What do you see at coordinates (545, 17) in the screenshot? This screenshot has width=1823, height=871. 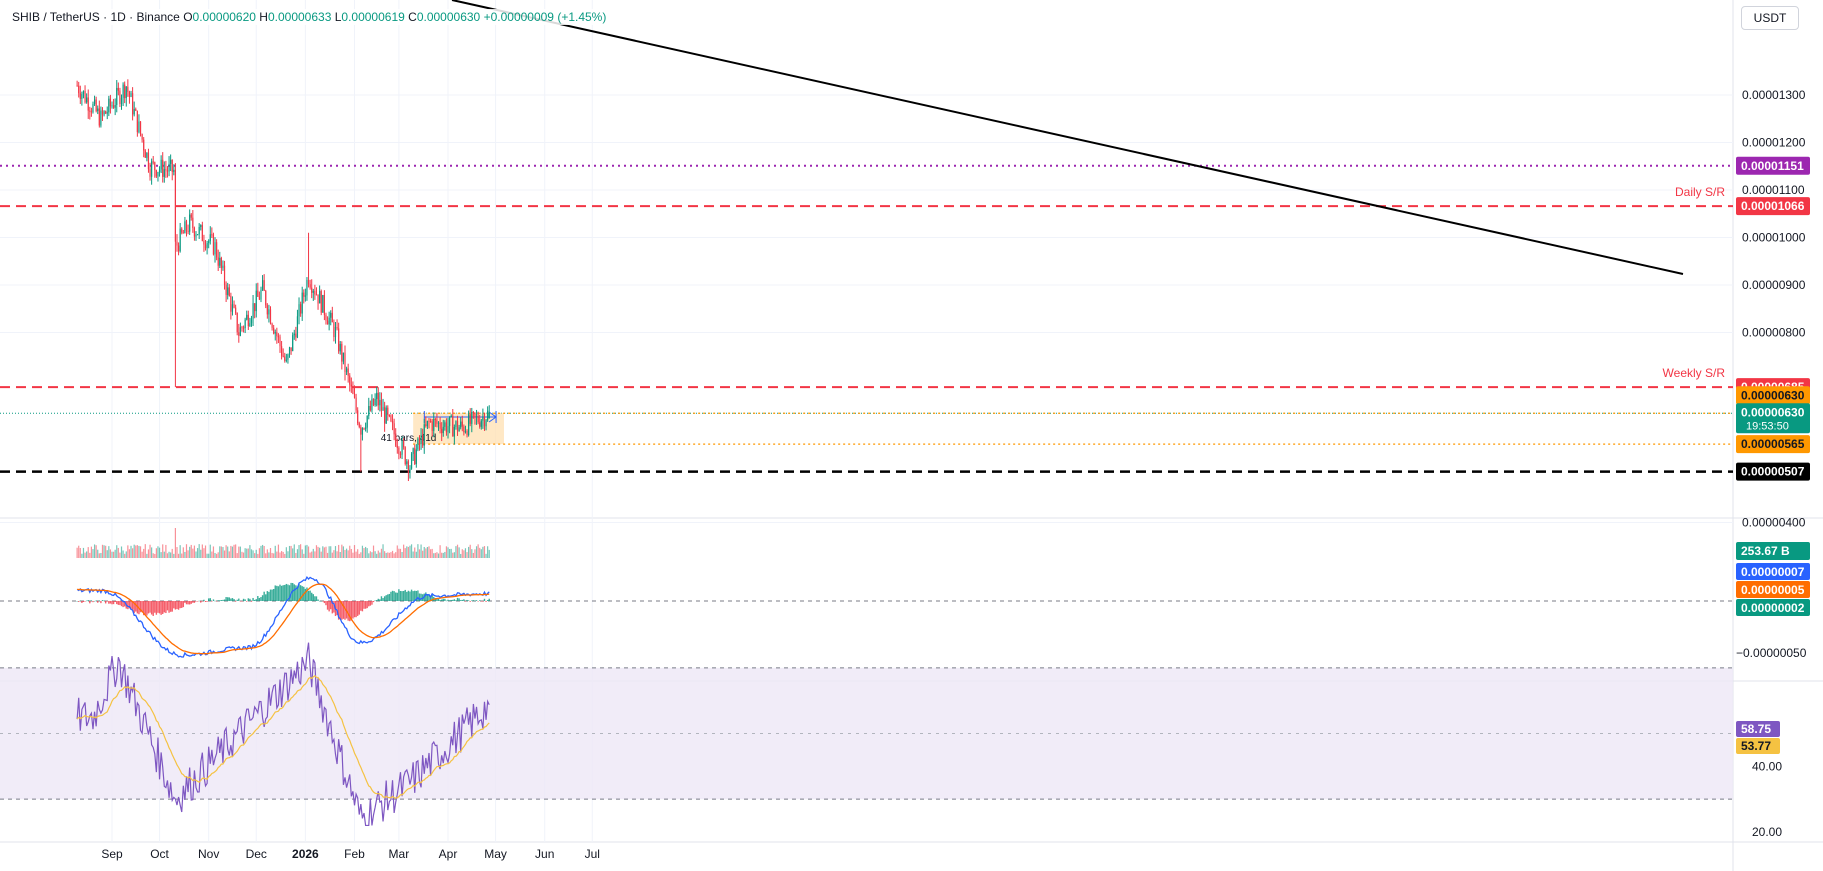 I see `change-value: +0.00000009 (+1.45%)` at bounding box center [545, 17].